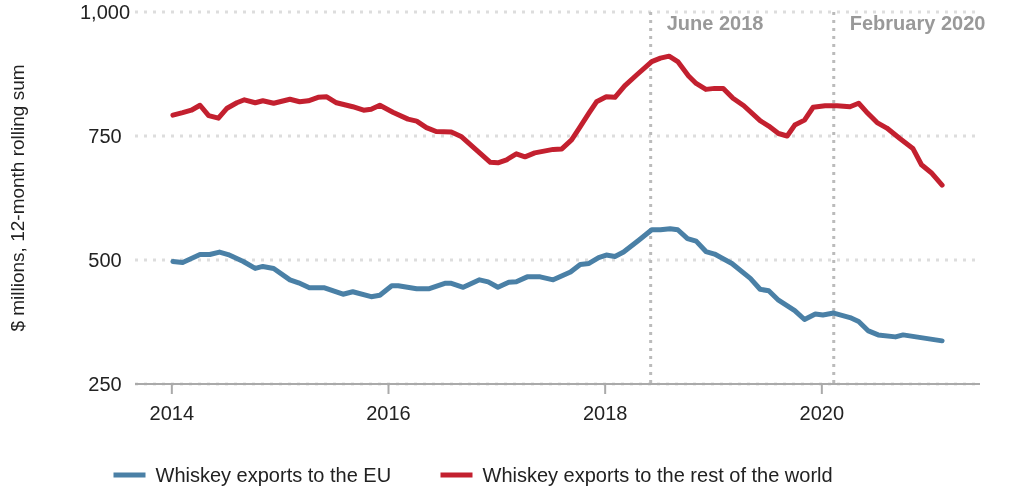  I want to click on y-tick-label: 750, so click(105, 136).